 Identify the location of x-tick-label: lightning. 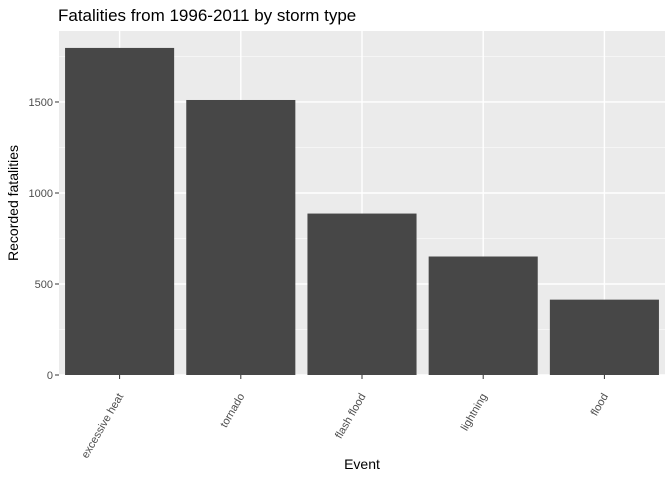
(474, 412).